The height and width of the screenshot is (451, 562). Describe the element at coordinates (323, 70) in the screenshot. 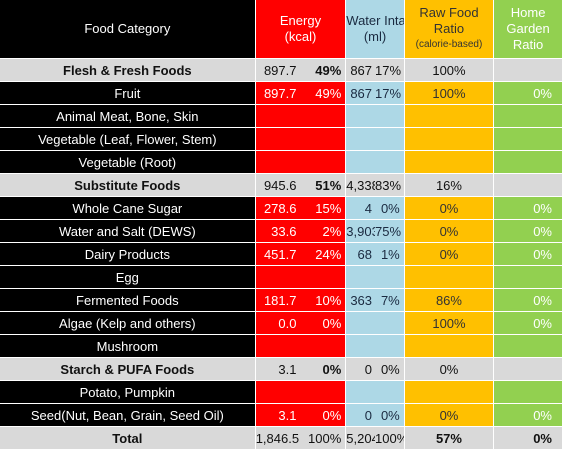

I see `energy-pct-cell: 49%` at that location.